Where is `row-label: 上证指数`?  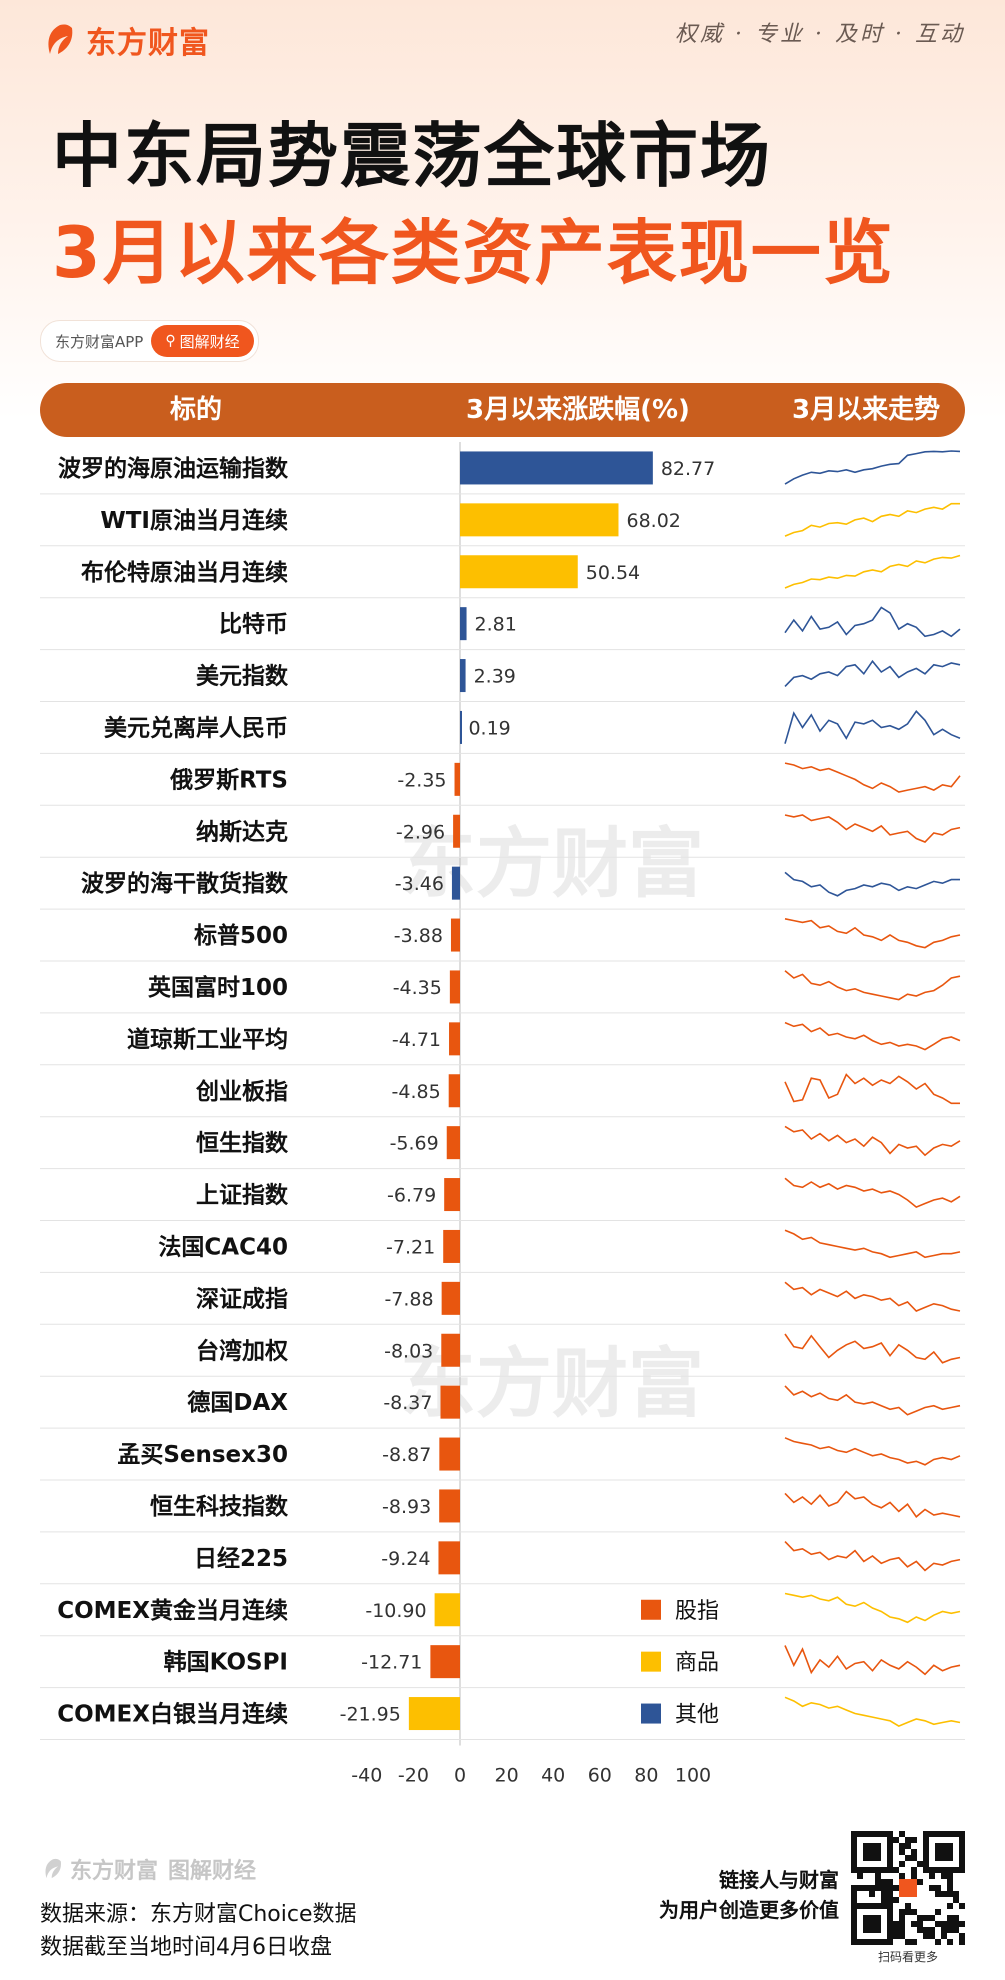 row-label: 上证指数 is located at coordinates (242, 1196).